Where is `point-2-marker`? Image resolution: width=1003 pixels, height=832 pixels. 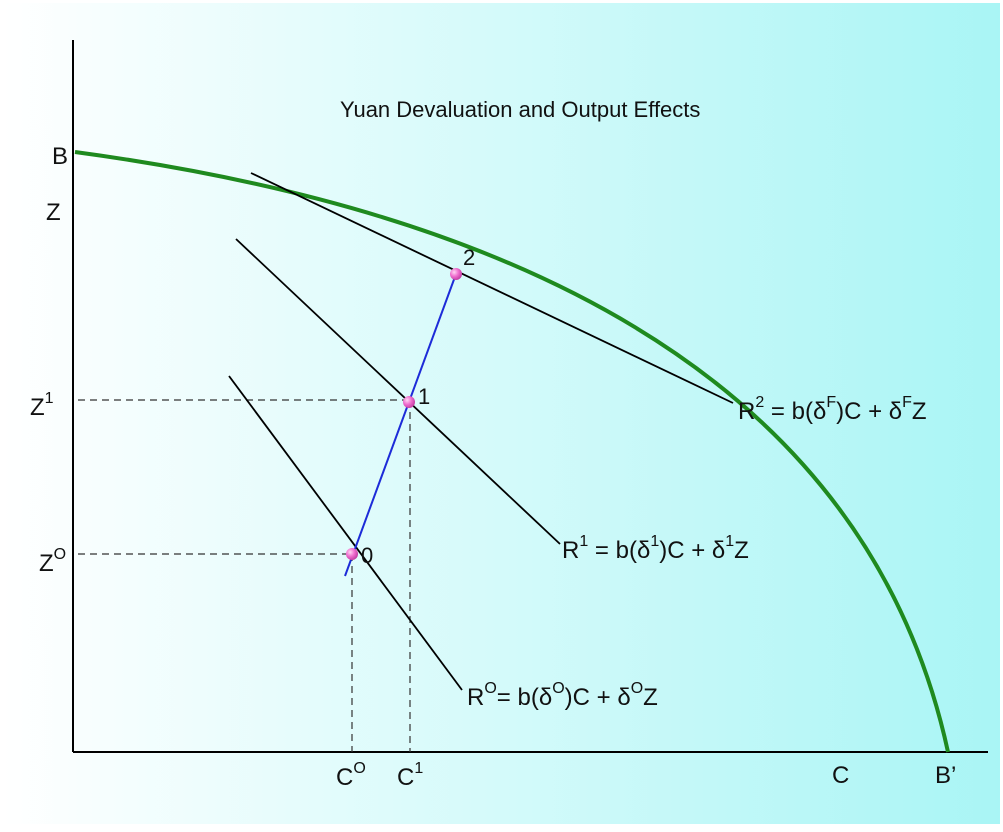
point-2-marker is located at coordinates (456, 274).